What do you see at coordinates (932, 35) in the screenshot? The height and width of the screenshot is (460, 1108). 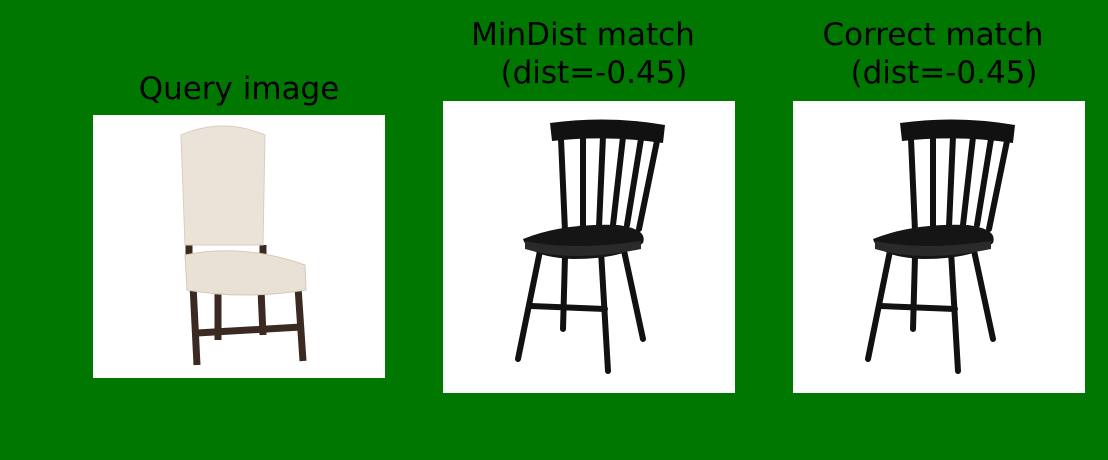 I see `panel-title: Correct match` at bounding box center [932, 35].